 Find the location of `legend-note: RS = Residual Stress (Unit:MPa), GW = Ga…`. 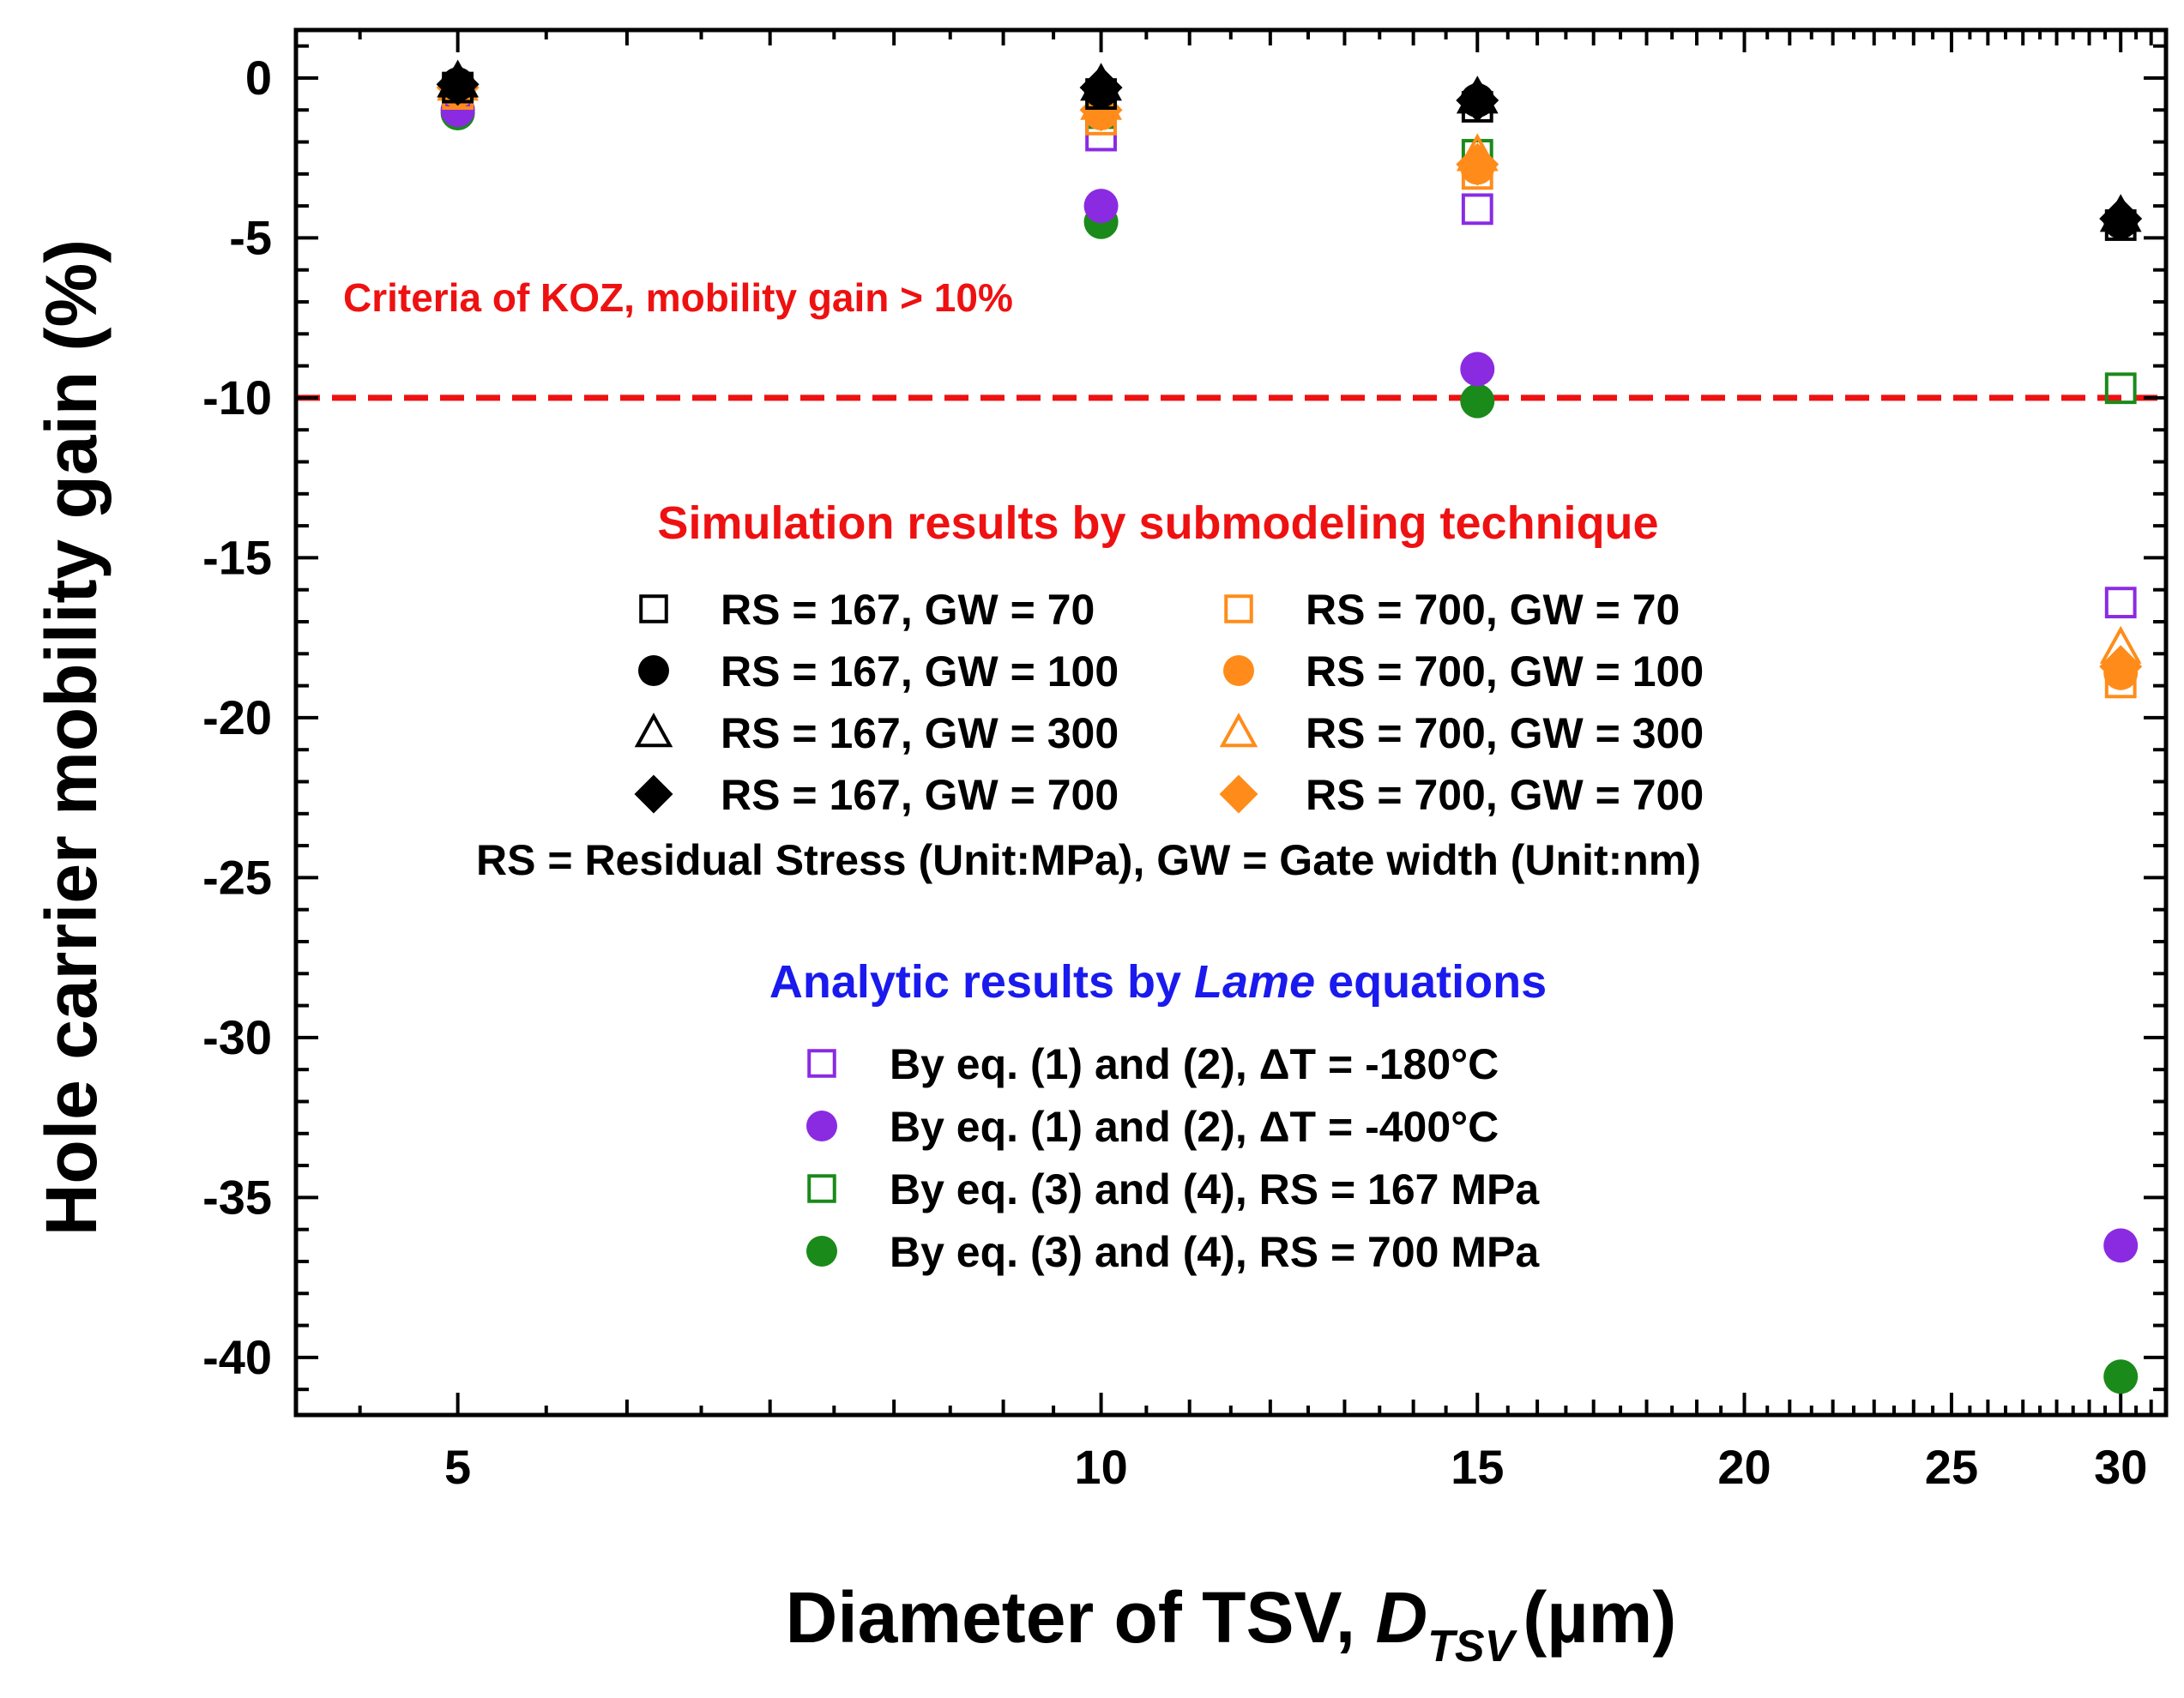

legend-note: RS = Residual Stress (Unit:MPa), GW = Ga… is located at coordinates (1088, 860).